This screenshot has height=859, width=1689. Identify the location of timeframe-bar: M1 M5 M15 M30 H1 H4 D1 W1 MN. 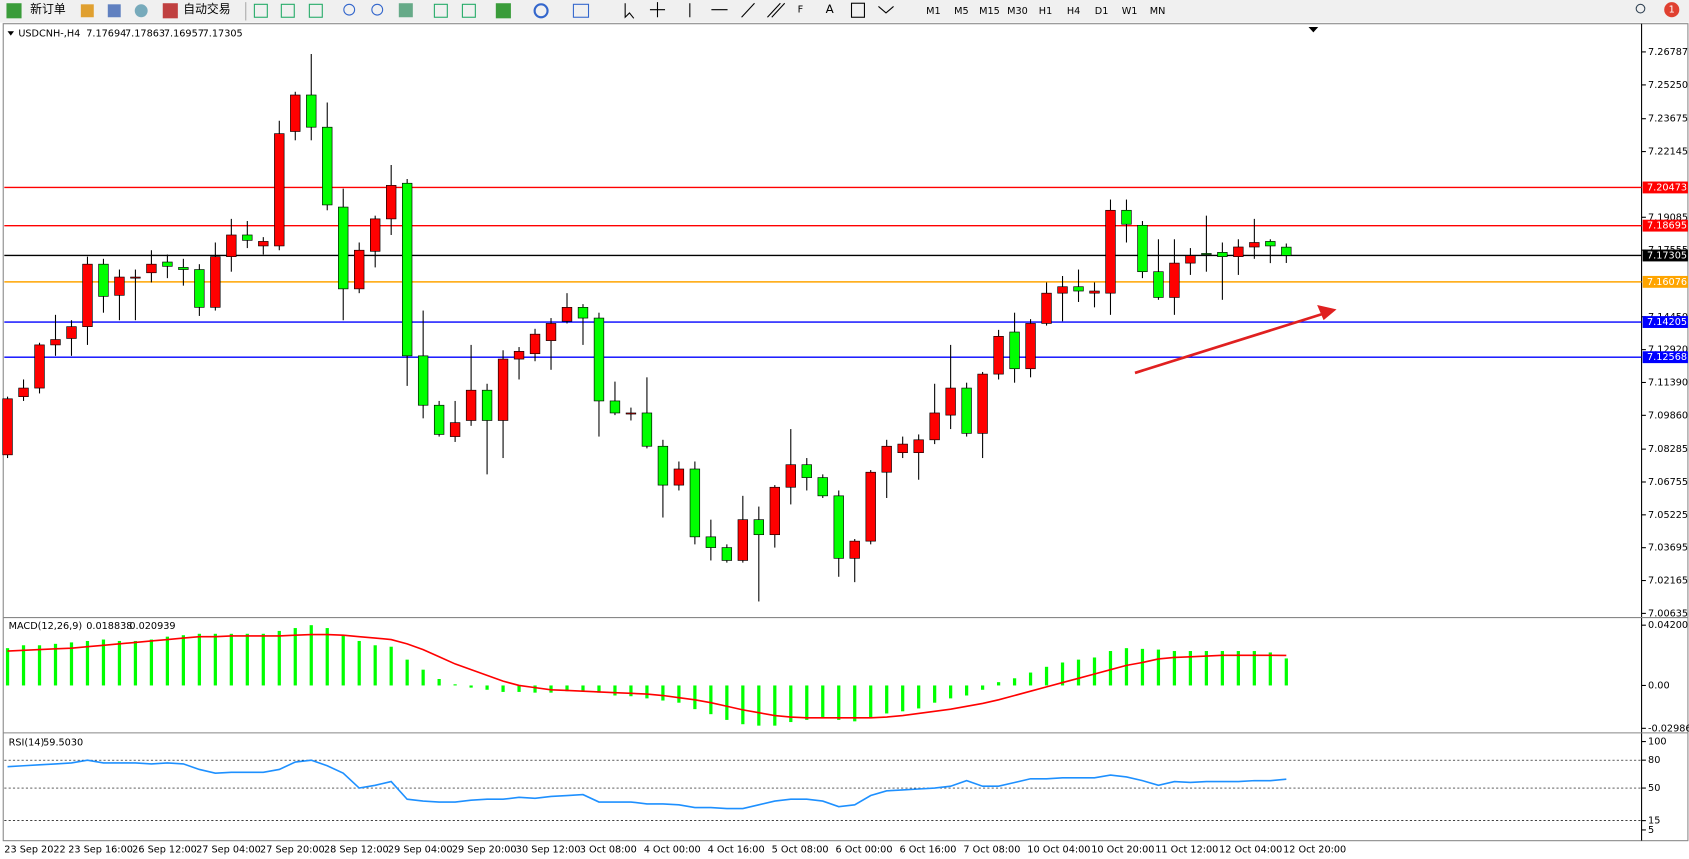
(1045, 11).